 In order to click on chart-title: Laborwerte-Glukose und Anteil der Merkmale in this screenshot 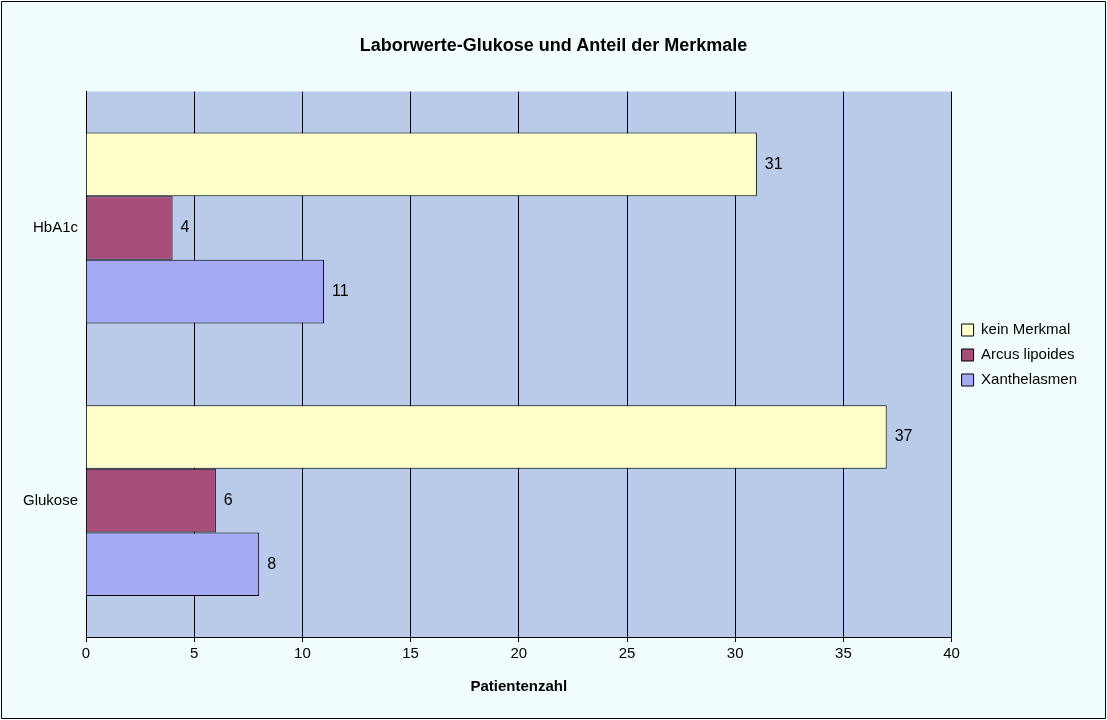, I will do `click(553, 44)`.